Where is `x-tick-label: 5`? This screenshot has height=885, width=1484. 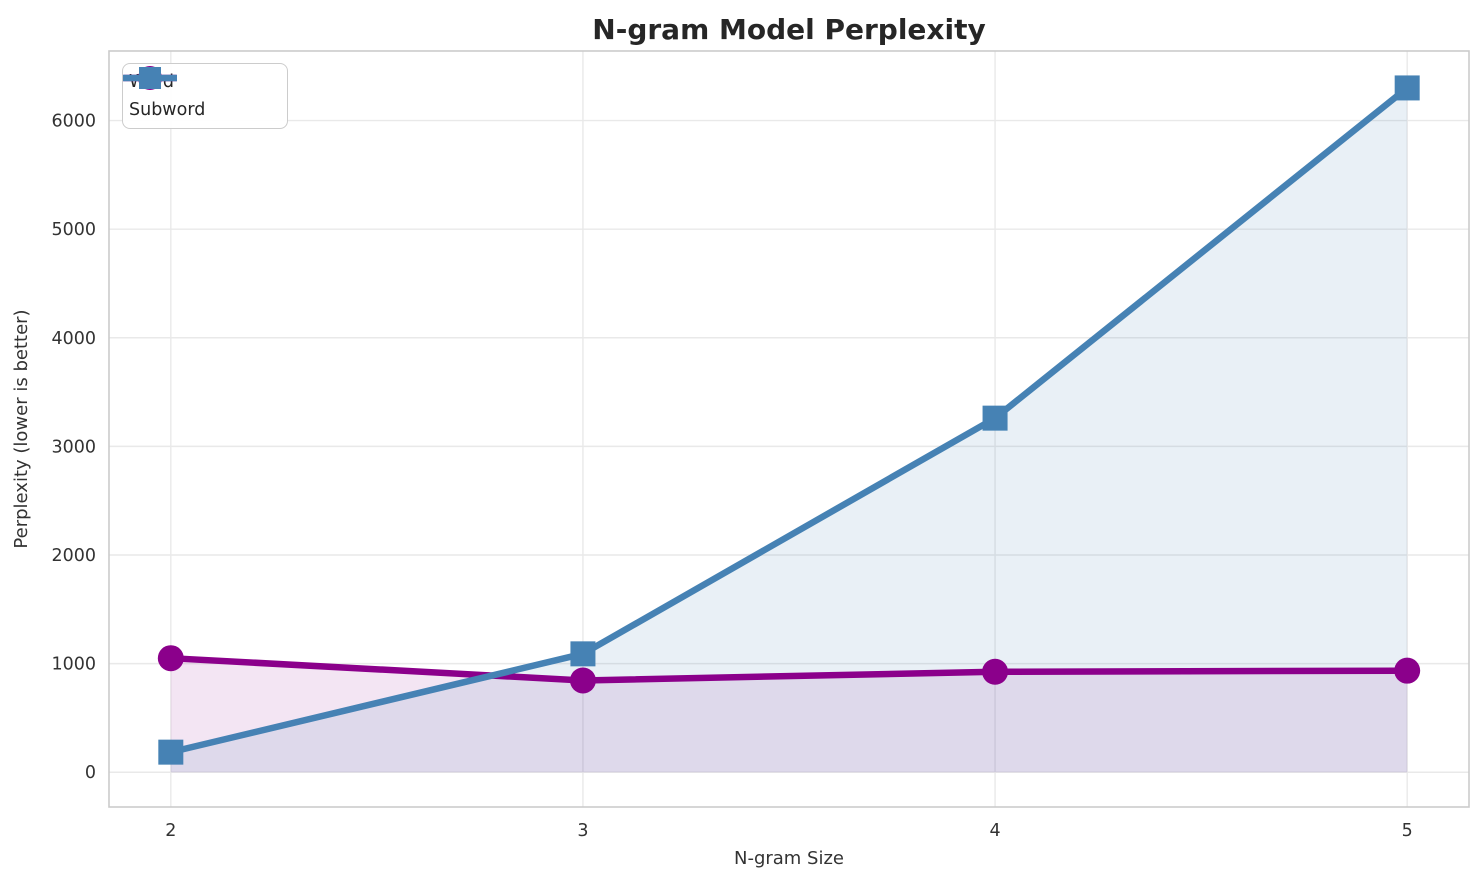 x-tick-label: 5 is located at coordinates (1407, 831).